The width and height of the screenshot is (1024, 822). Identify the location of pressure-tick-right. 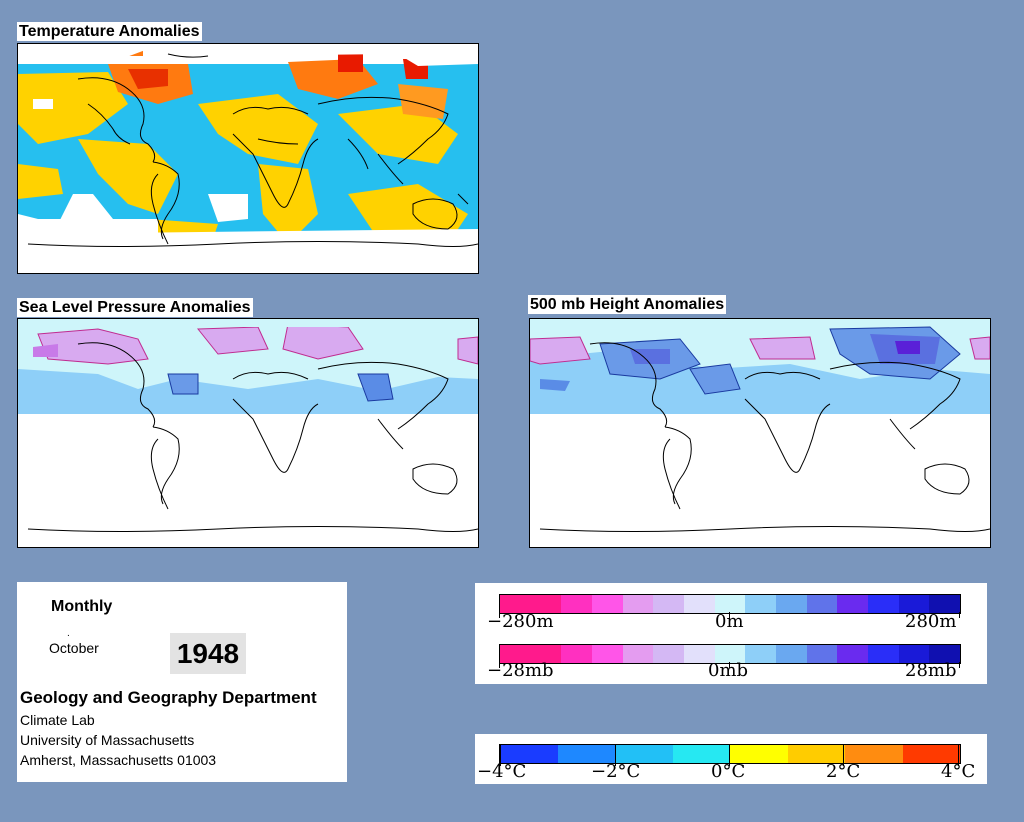
(959, 665).